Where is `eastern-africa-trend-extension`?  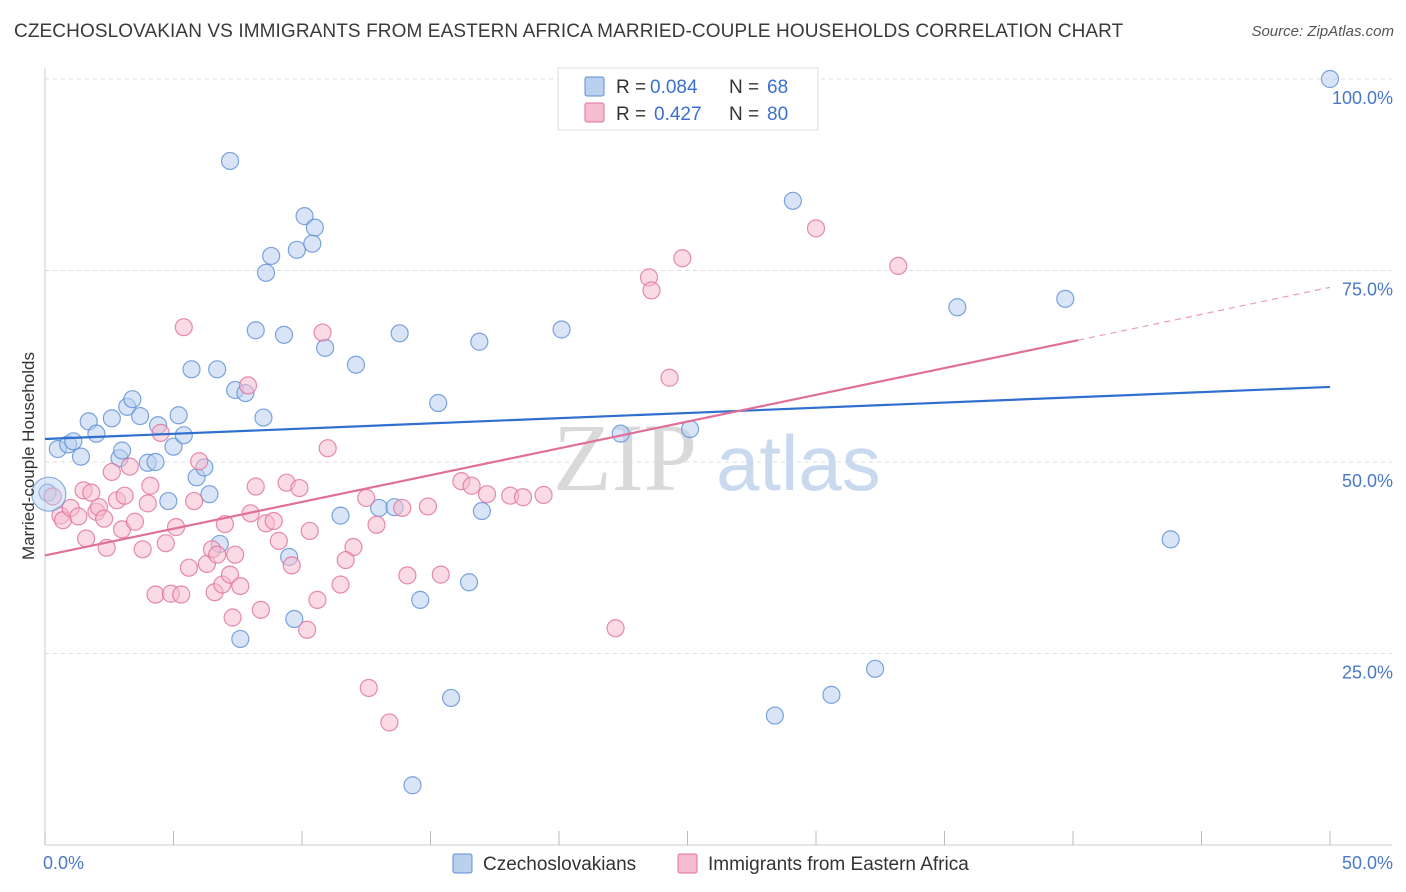 eastern-africa-trend-extension is located at coordinates (1204, 313).